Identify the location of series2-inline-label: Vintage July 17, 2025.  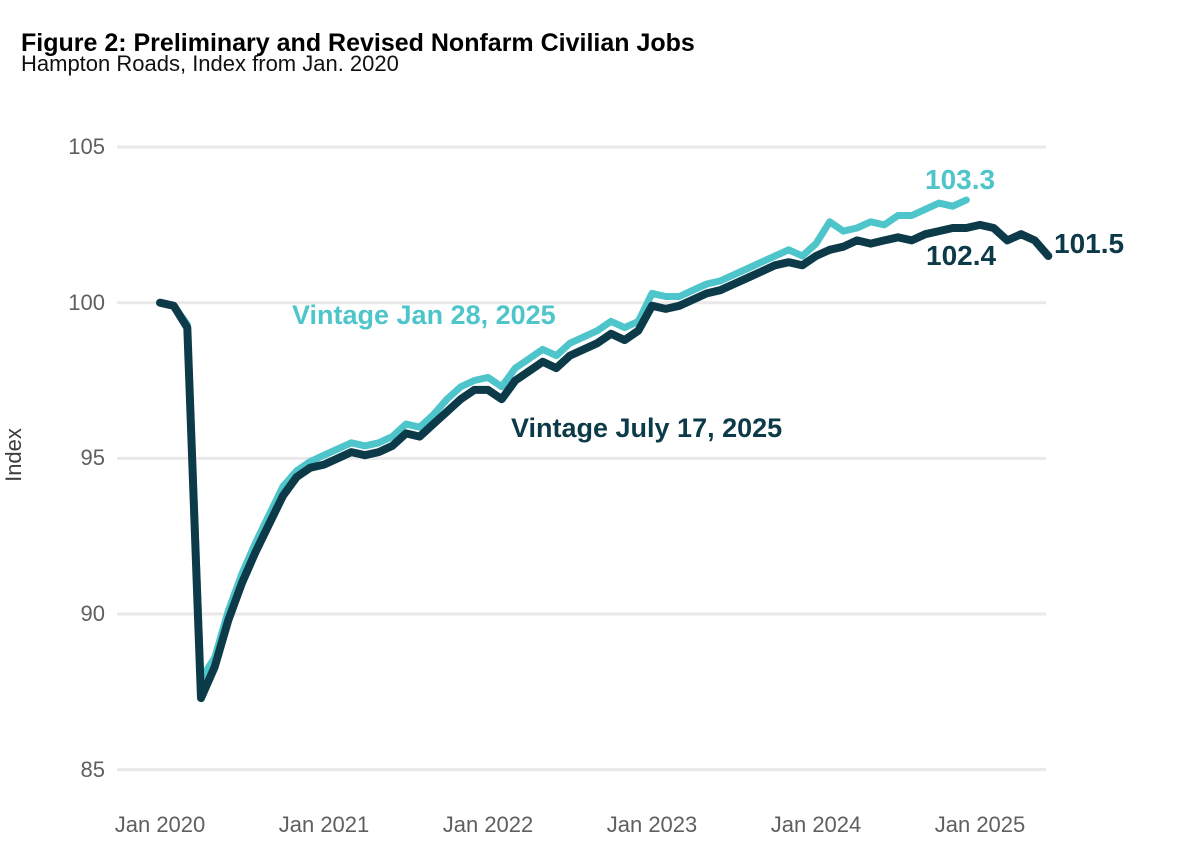
(647, 428).